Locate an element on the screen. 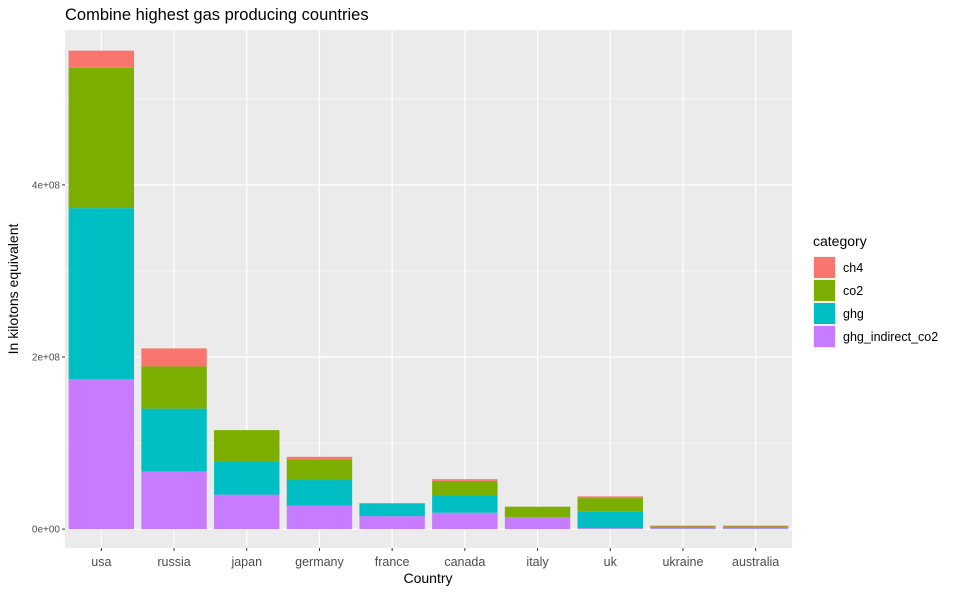 Image resolution: width=960 pixels, height=598 pixels. x-tick-label-australia: australia is located at coordinates (755, 562).